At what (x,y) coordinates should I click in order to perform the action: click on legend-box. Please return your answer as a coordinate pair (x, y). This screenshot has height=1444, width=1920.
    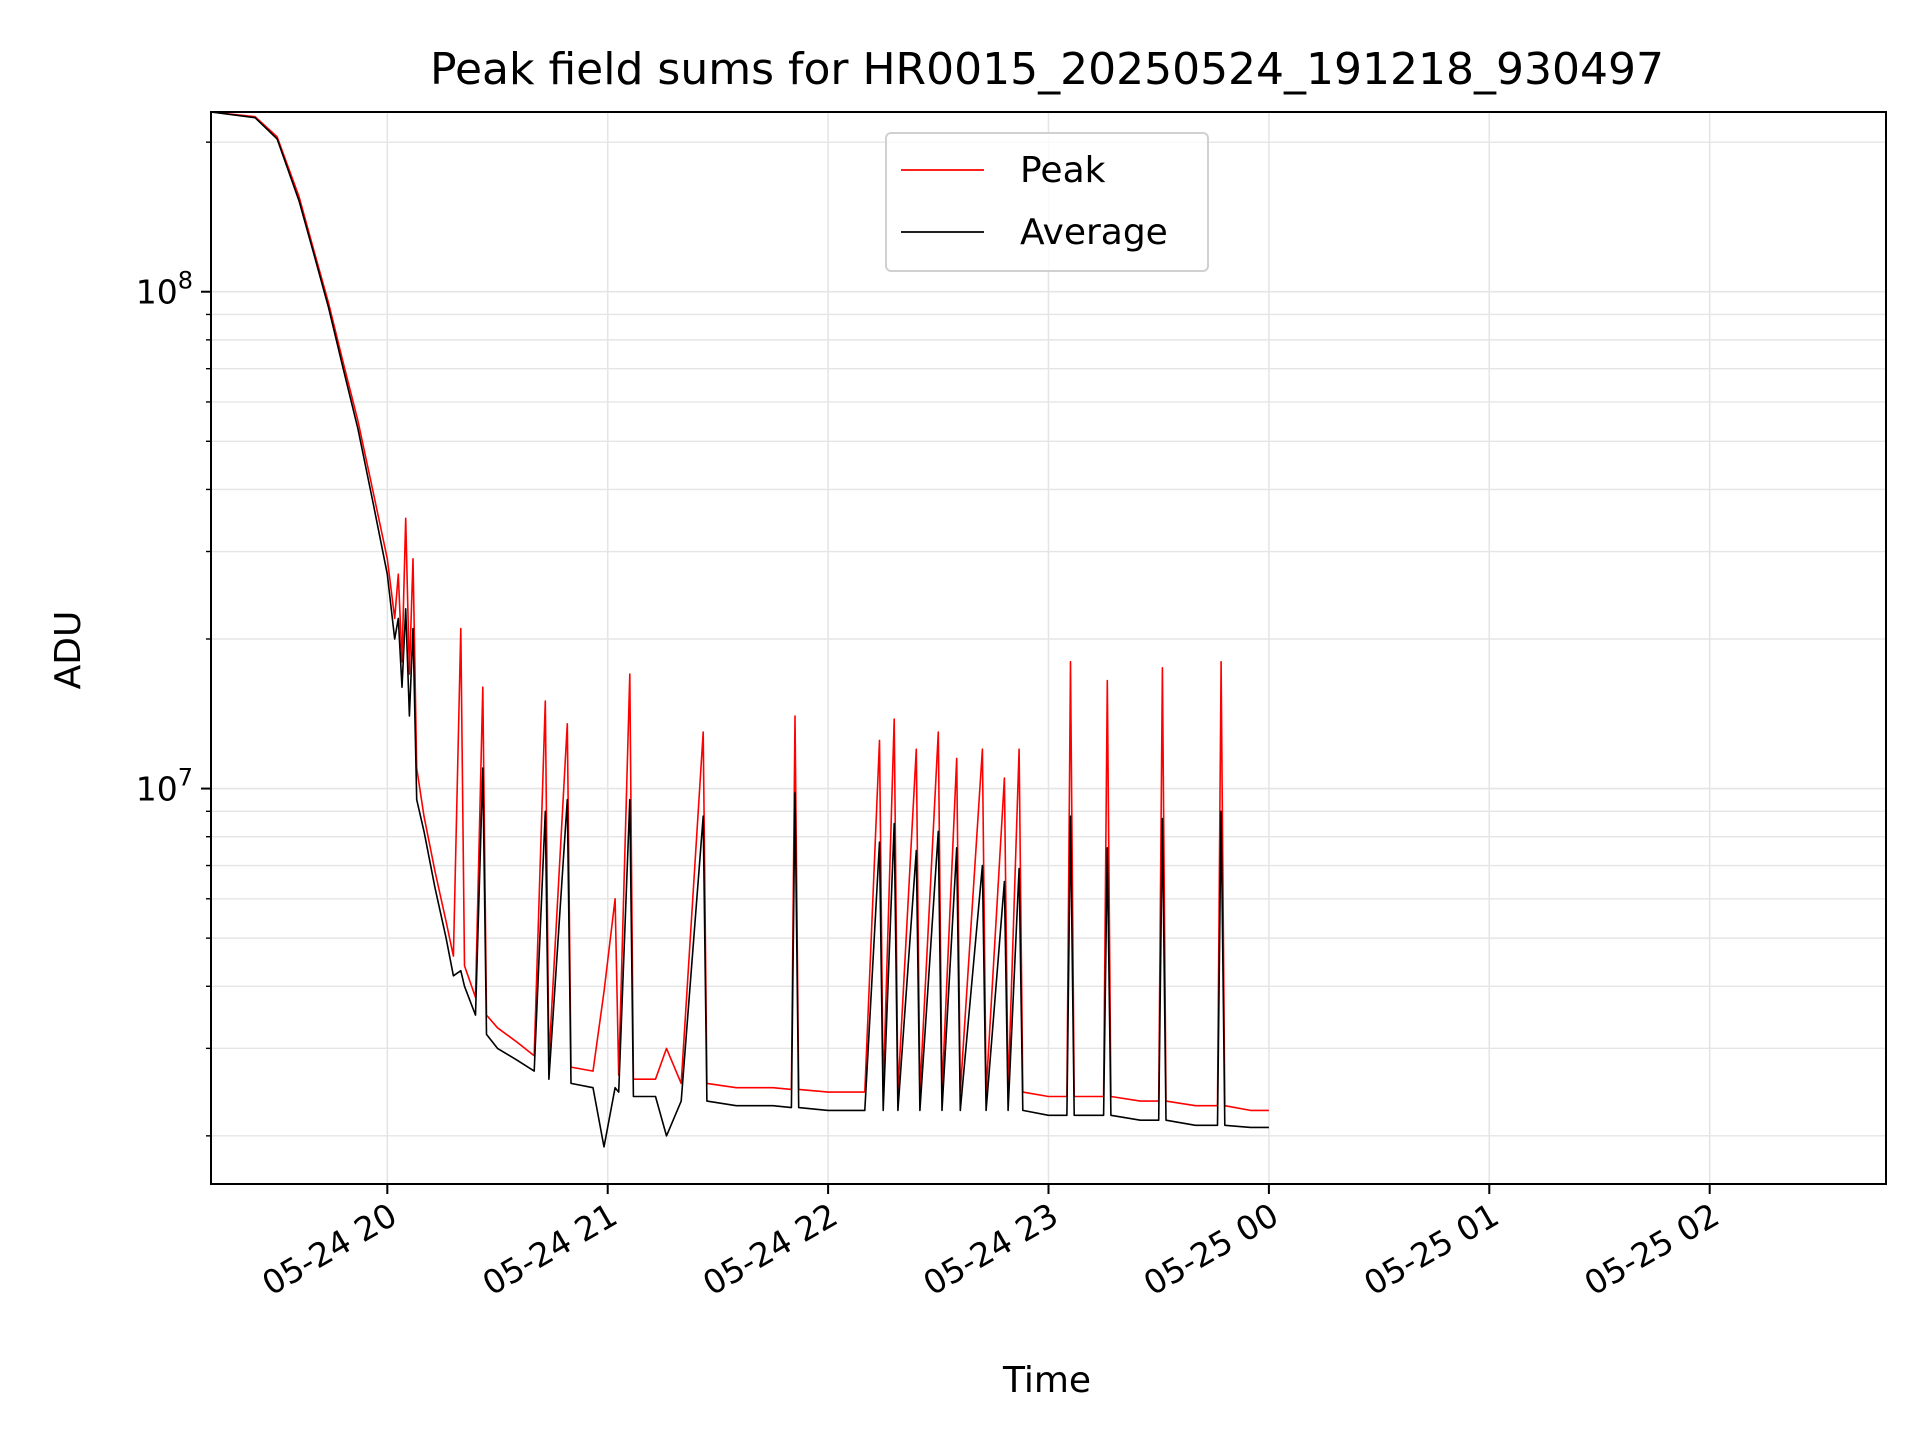
    Looking at the image, I should click on (1047, 202).